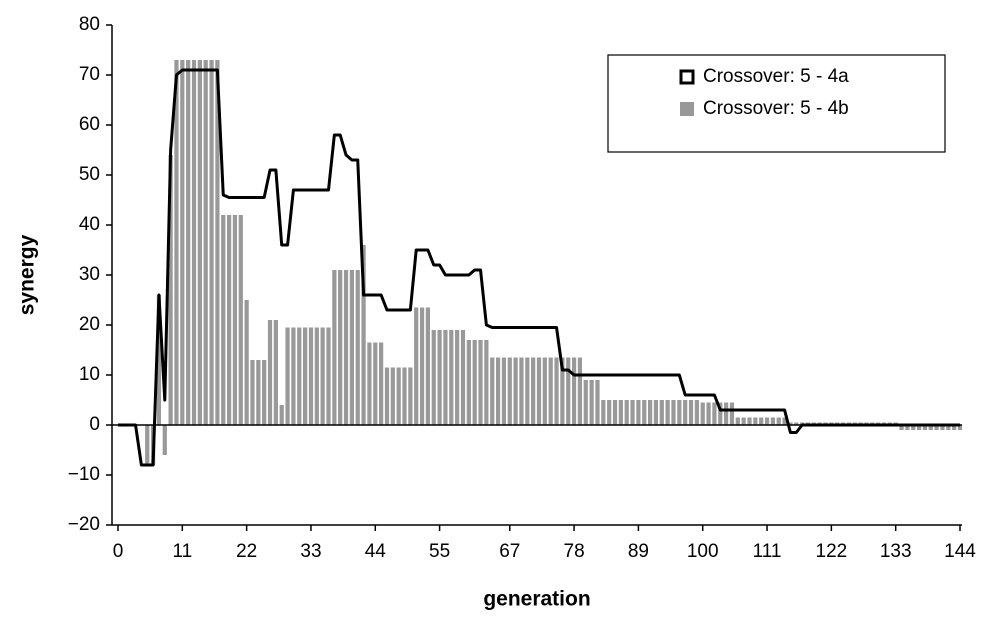 This screenshot has width=992, height=617. Describe the element at coordinates (703, 551) in the screenshot. I see `x-tick-label: 100` at that location.